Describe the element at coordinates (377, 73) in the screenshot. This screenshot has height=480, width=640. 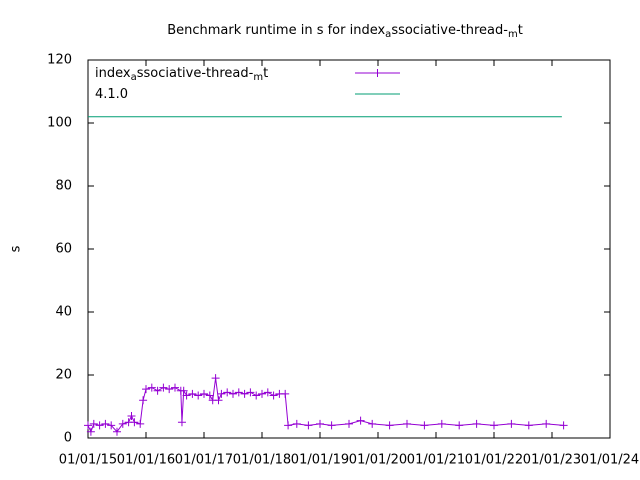
I see `legend-marker` at that location.